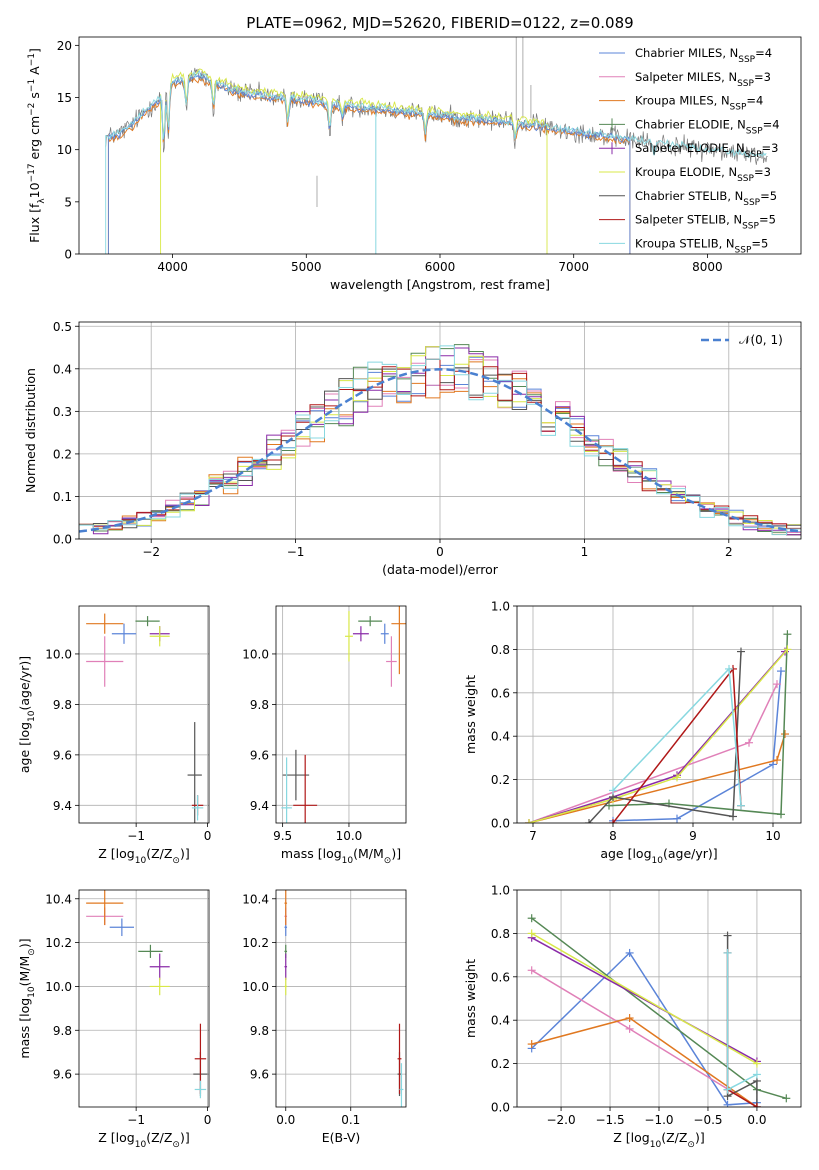 This screenshot has height=1170, width=819. I want to click on spectrum-xtick-label: 8000, so click(707, 267).